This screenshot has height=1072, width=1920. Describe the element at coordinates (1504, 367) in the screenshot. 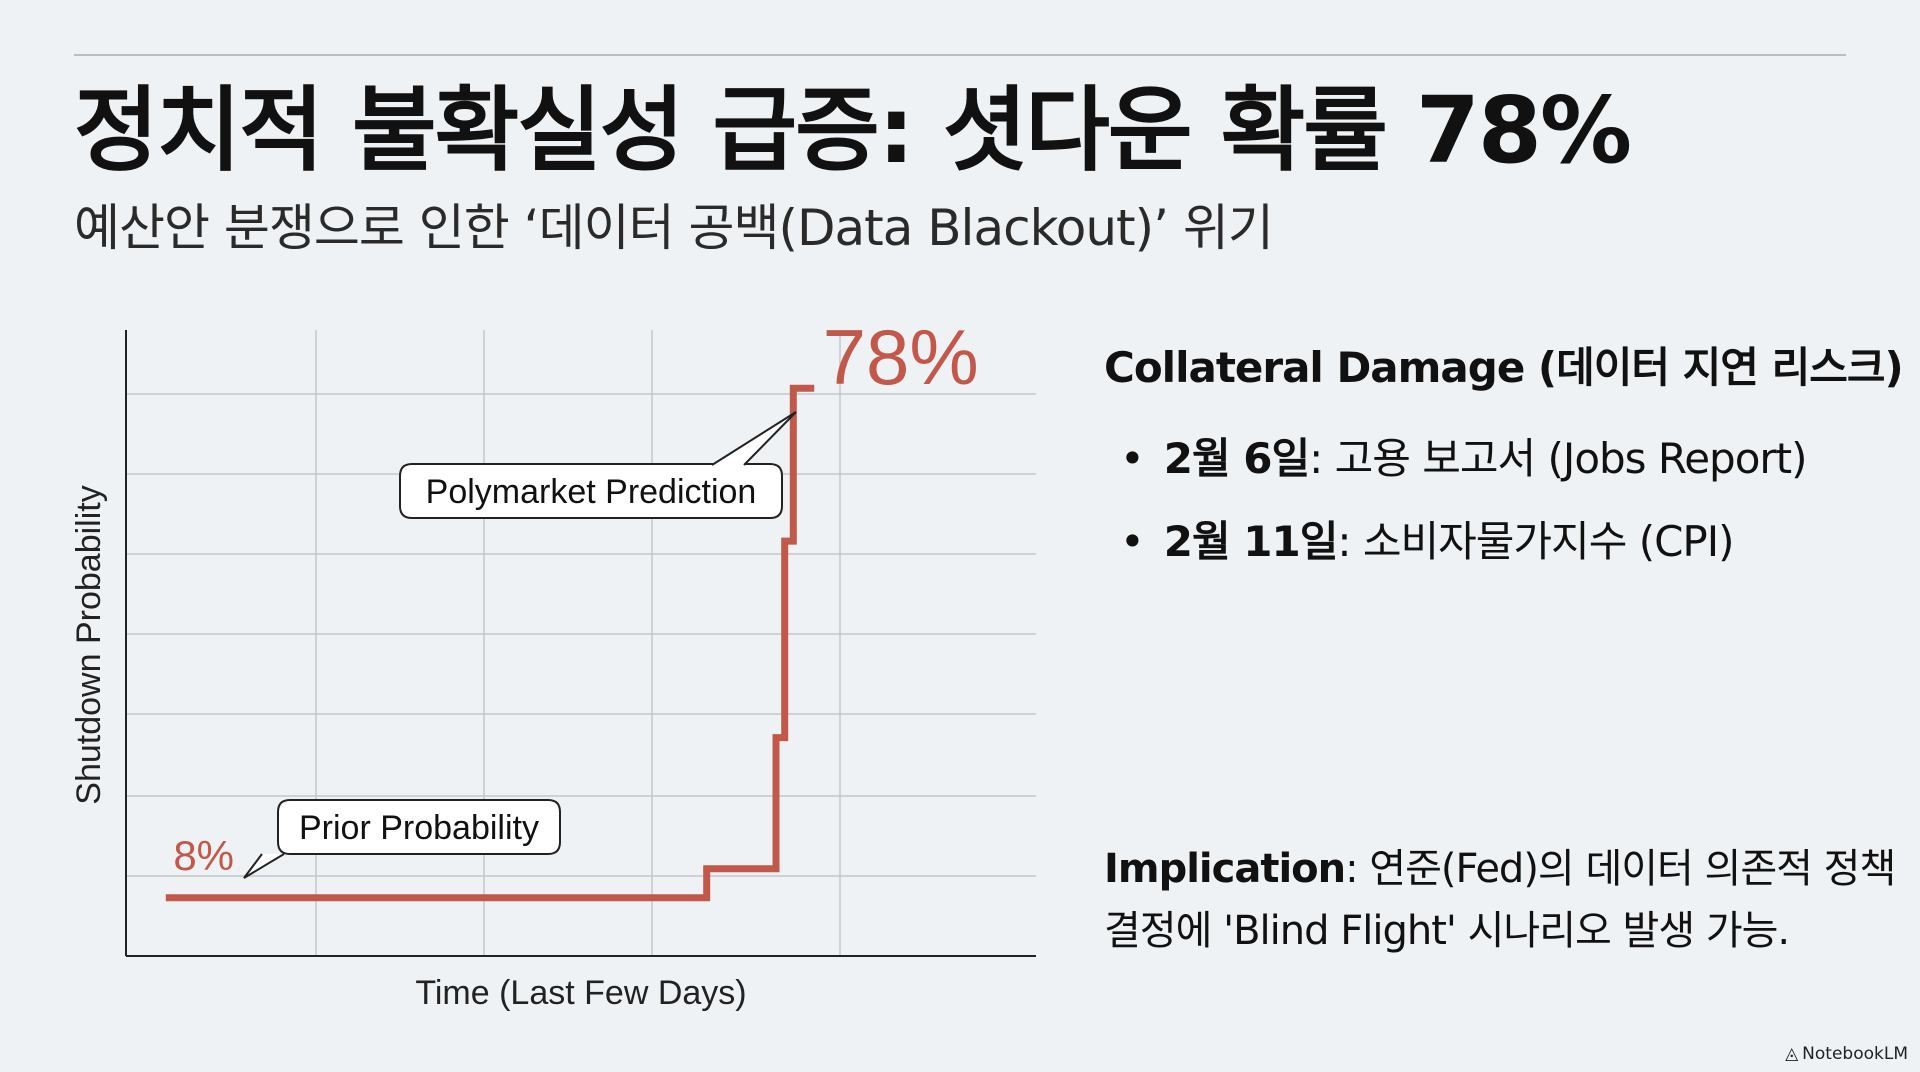

I see `panel-heading: Collateral Damage (데이터 지연 리스크)` at that location.